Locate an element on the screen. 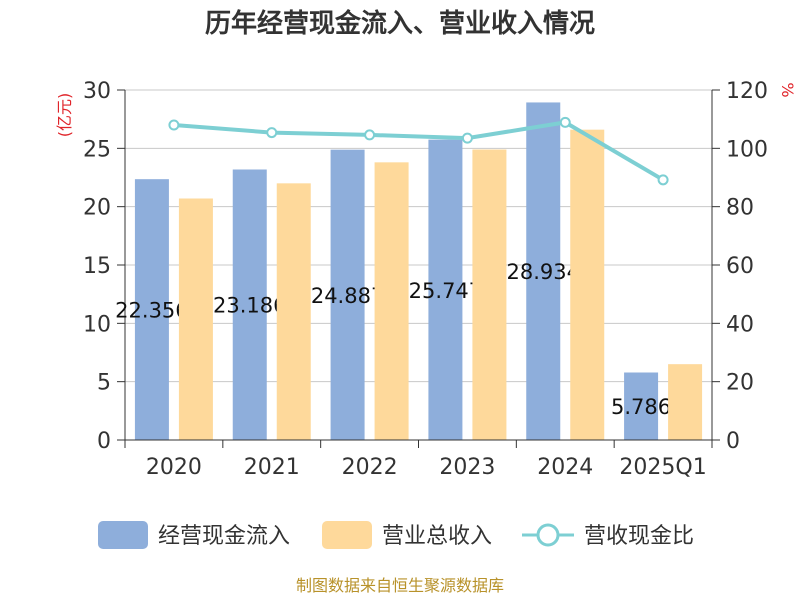 This screenshot has width=800, height=600. bar-data-label: 25.747 is located at coordinates (445, 291).